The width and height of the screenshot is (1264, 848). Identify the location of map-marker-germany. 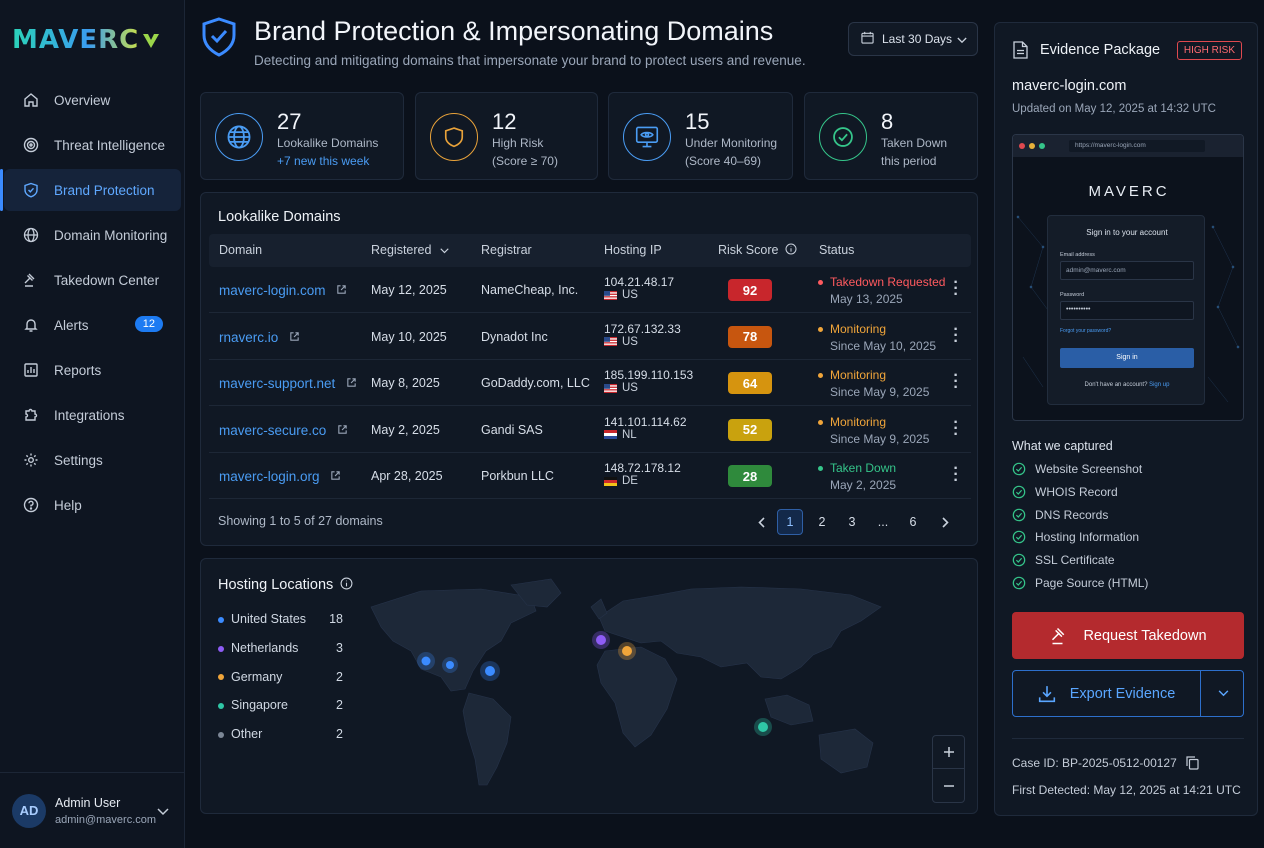
(627, 651).